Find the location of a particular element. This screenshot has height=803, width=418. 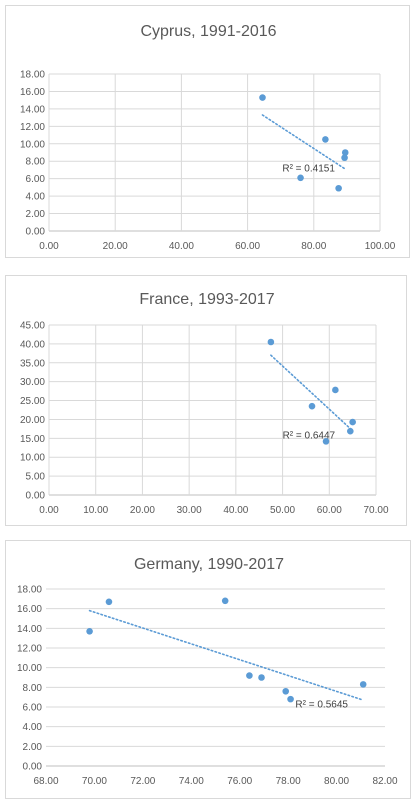

y-tick-label-germany: 16.00 is located at coordinates (29, 609).